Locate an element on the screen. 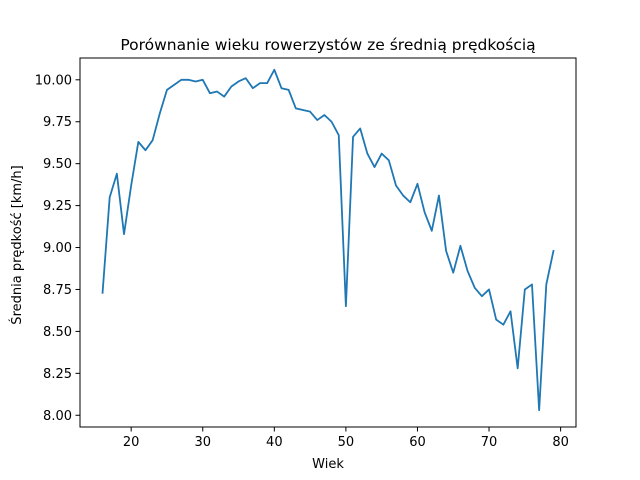  x-tick-label: 30 is located at coordinates (202, 442).